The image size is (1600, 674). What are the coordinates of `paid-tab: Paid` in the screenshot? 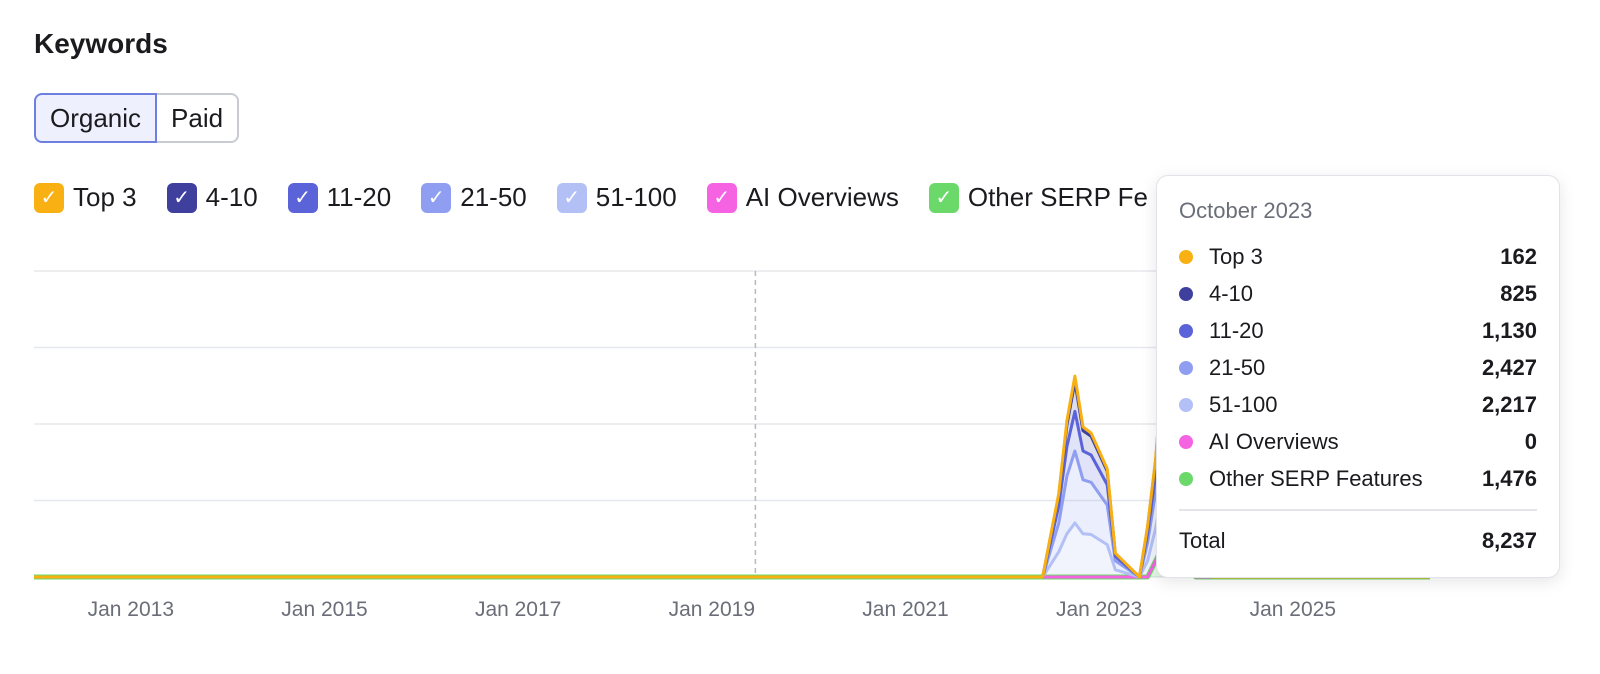 It's located at (198, 118).